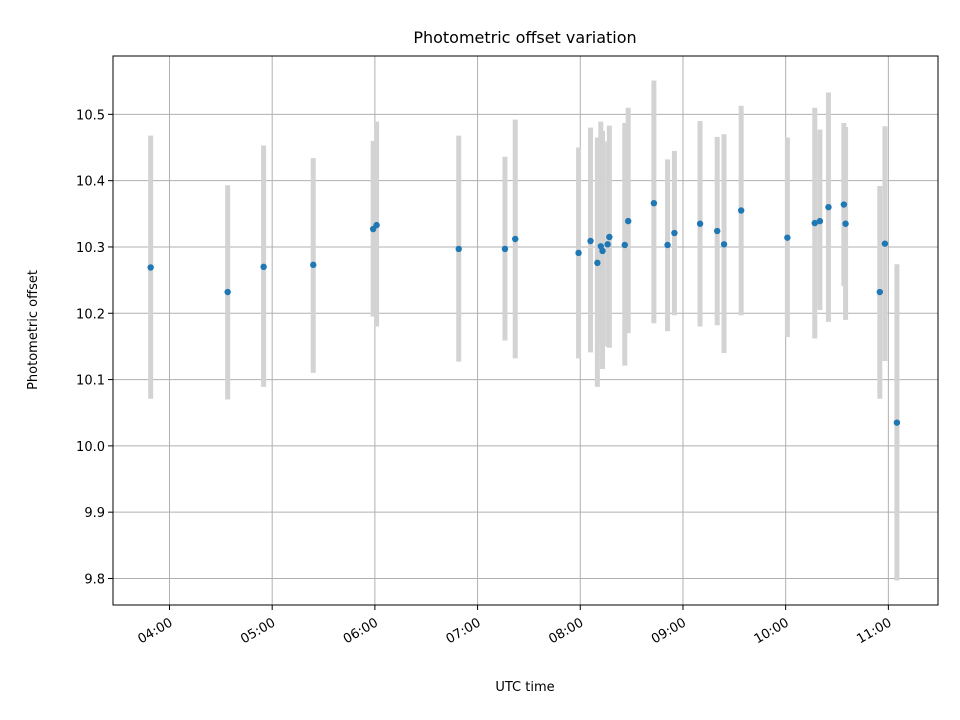 This screenshot has width=960, height=720. What do you see at coordinates (90, 182) in the screenshot?
I see `y-tick-label: 10.4` at bounding box center [90, 182].